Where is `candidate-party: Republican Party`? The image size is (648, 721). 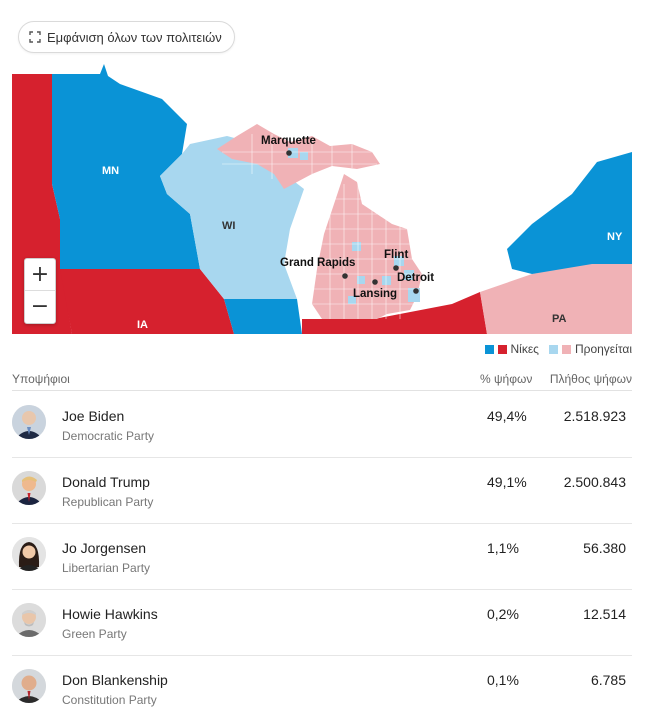
candidate-party: Republican Party is located at coordinates (108, 502).